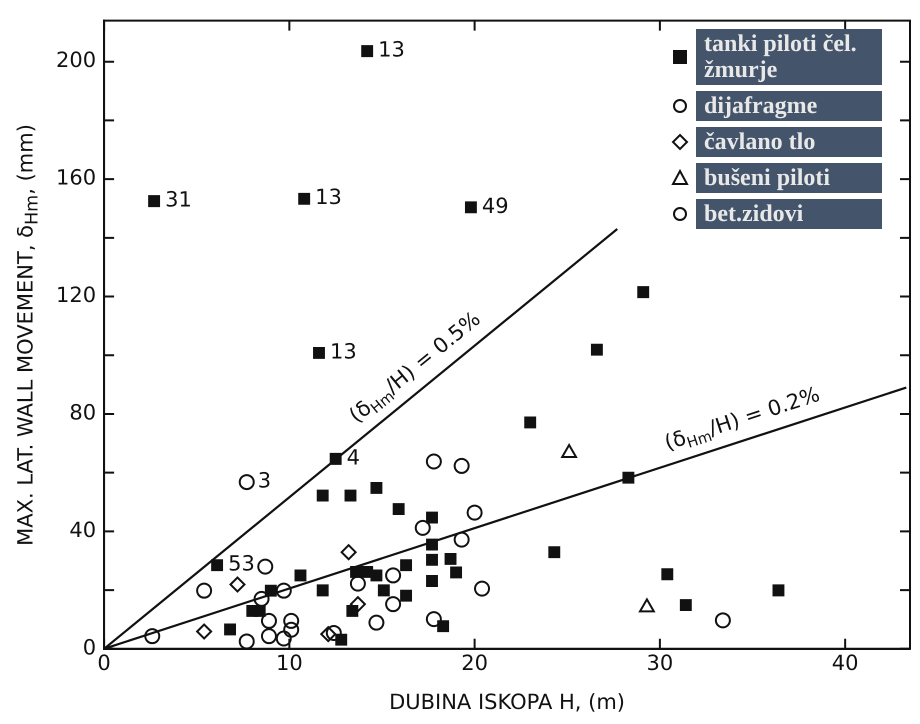  Describe the element at coordinates (76, 294) in the screenshot. I see `y-tick-label: 120` at that location.